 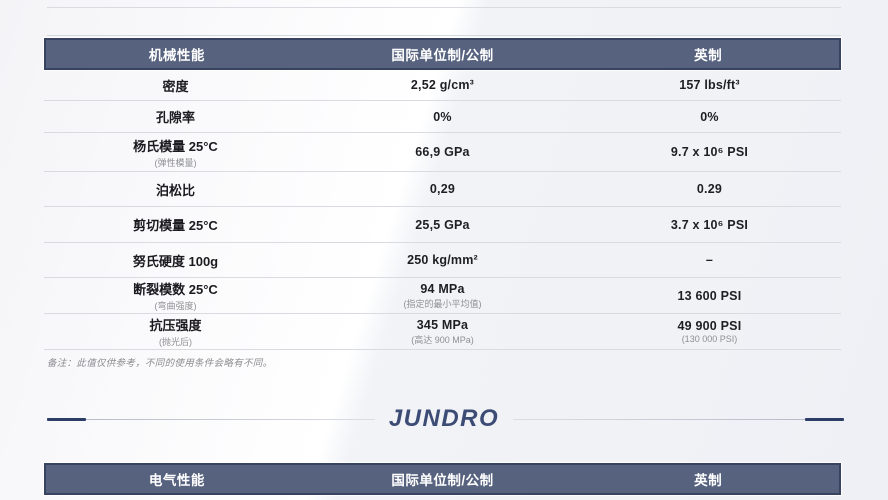 What do you see at coordinates (442, 303) in the screenshot?
I see `metric-sublabel: (指定的最小平均值)` at bounding box center [442, 303].